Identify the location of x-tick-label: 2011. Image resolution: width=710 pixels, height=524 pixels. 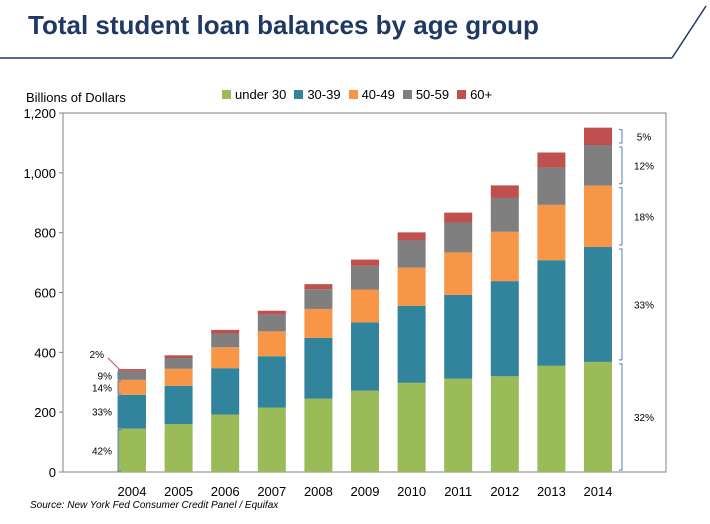
(458, 491).